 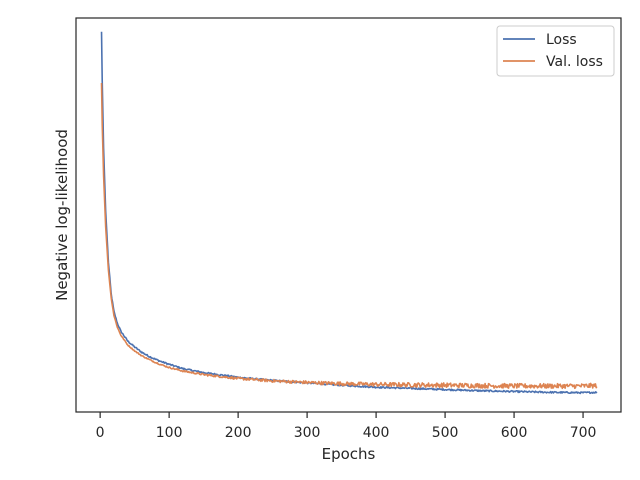 I want to click on legend: Loss Val. loss, so click(x=555, y=51).